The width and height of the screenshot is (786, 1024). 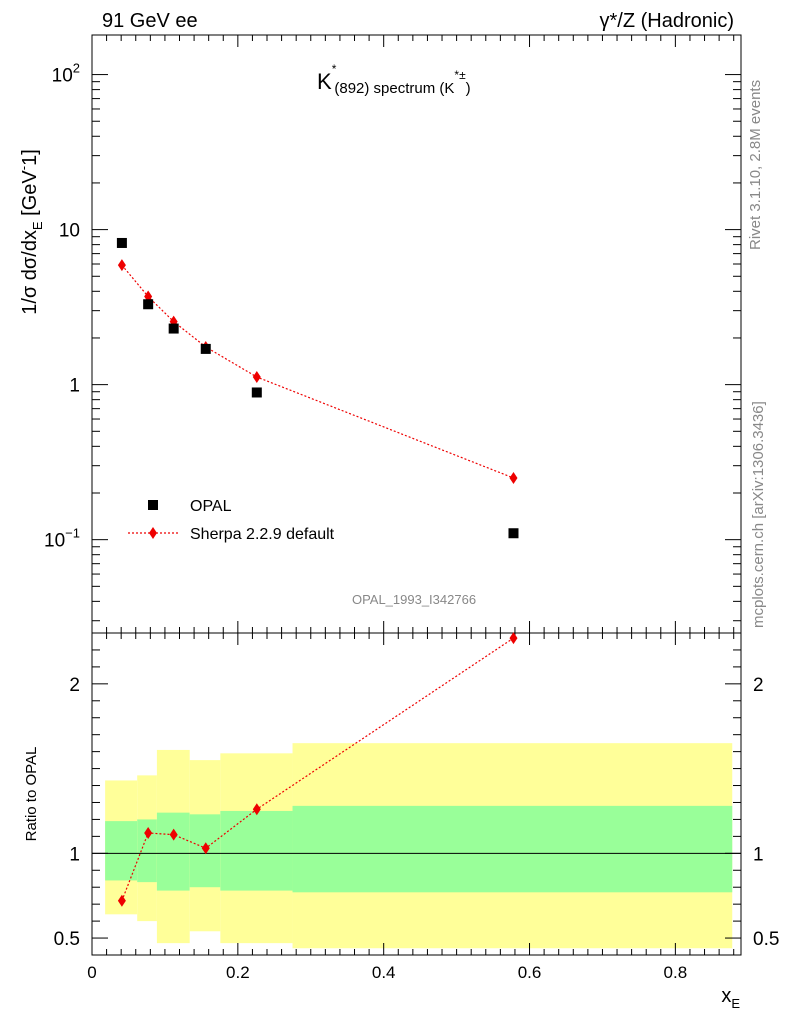 What do you see at coordinates (37, 225) in the screenshot?
I see `ylabel-sub: E` at bounding box center [37, 225].